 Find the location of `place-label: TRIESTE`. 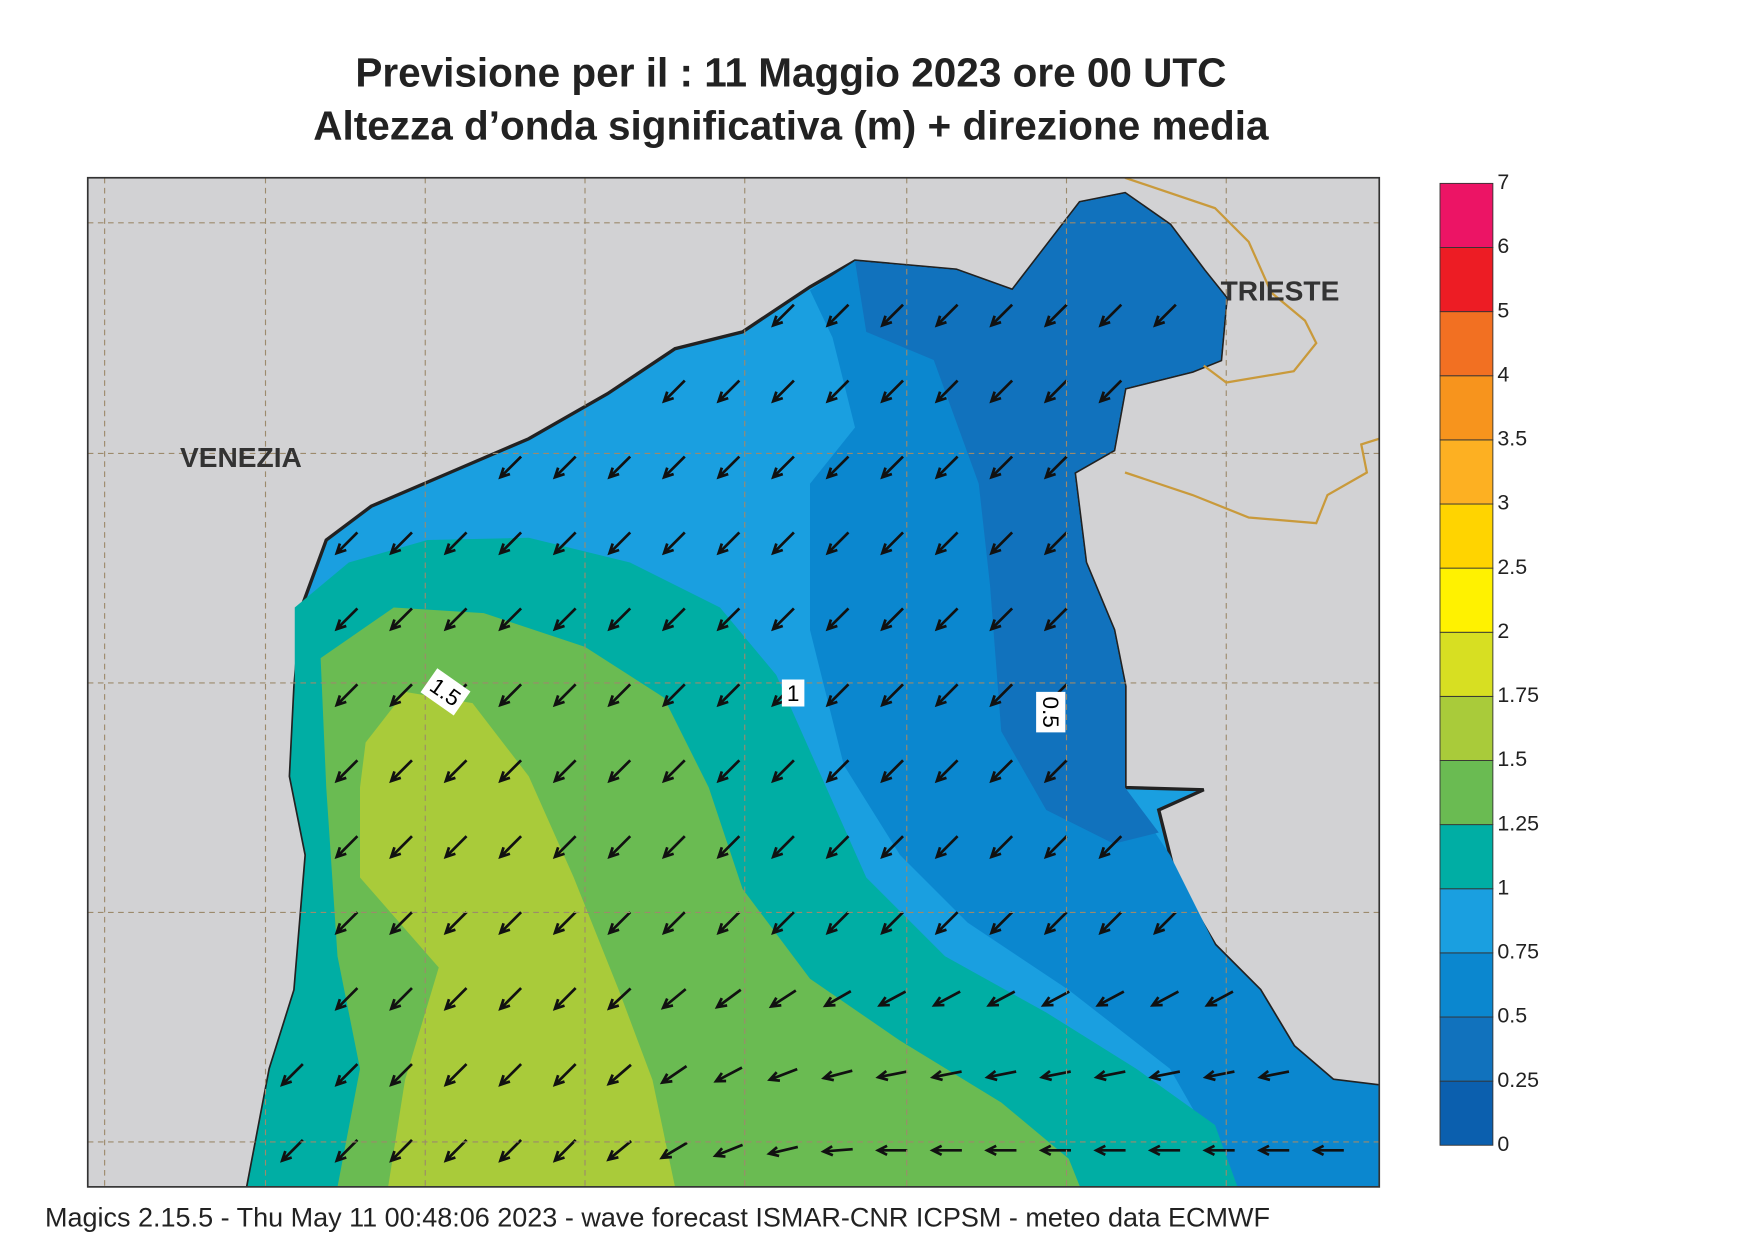

place-label: TRIESTE is located at coordinates (1280, 290).